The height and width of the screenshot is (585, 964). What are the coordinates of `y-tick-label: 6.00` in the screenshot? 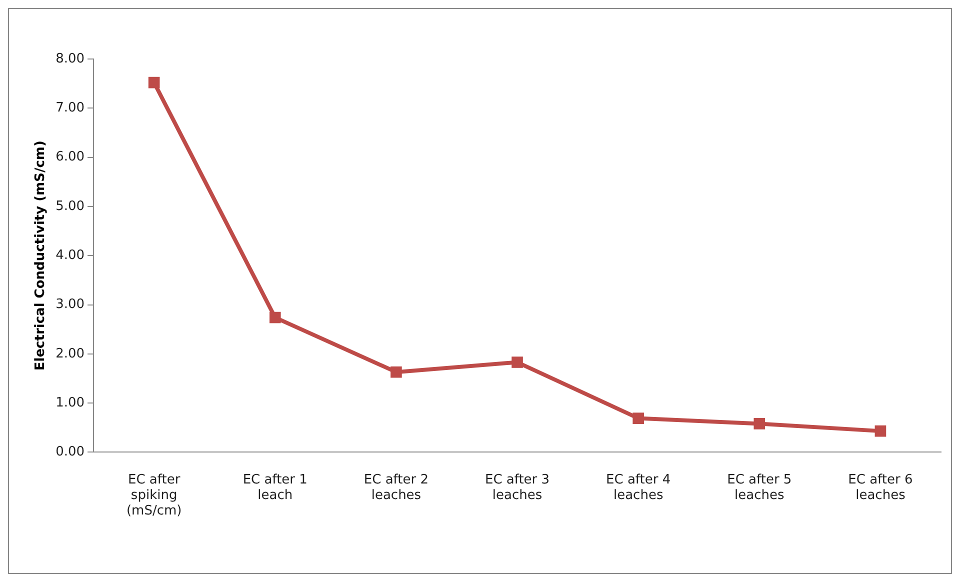 It's located at (70, 157).